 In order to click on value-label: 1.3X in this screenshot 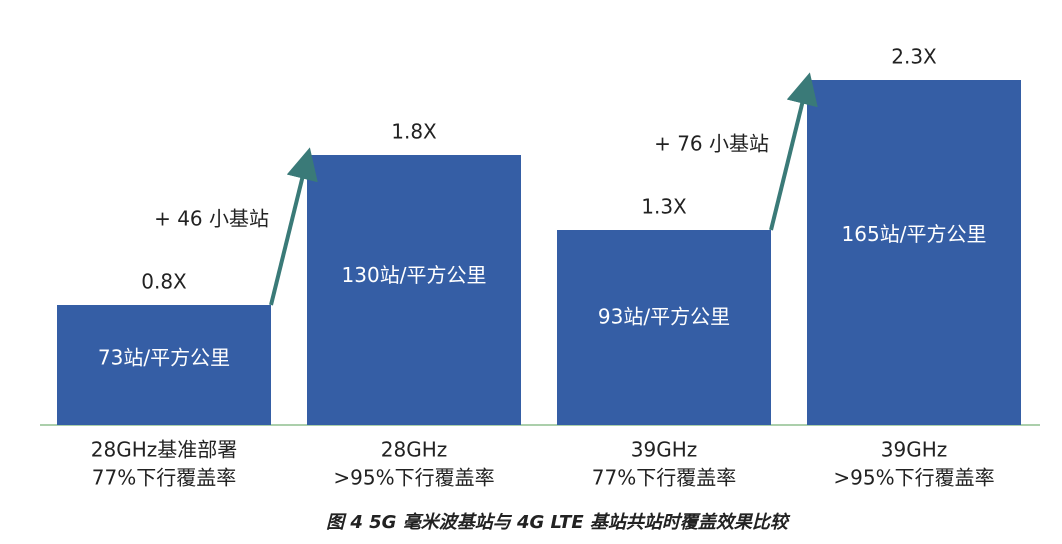, I will do `click(664, 207)`.